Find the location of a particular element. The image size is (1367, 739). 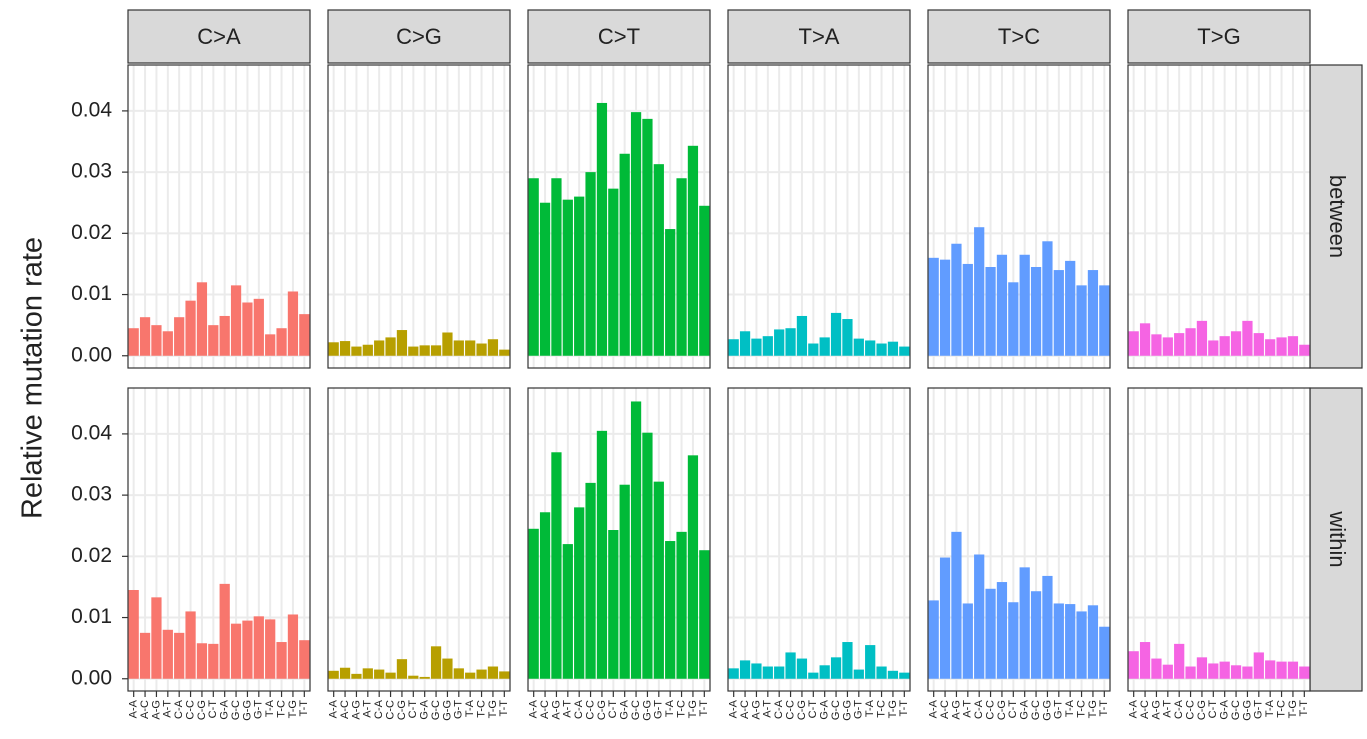

x-tick-label: A-G is located at coordinates (156, 710).